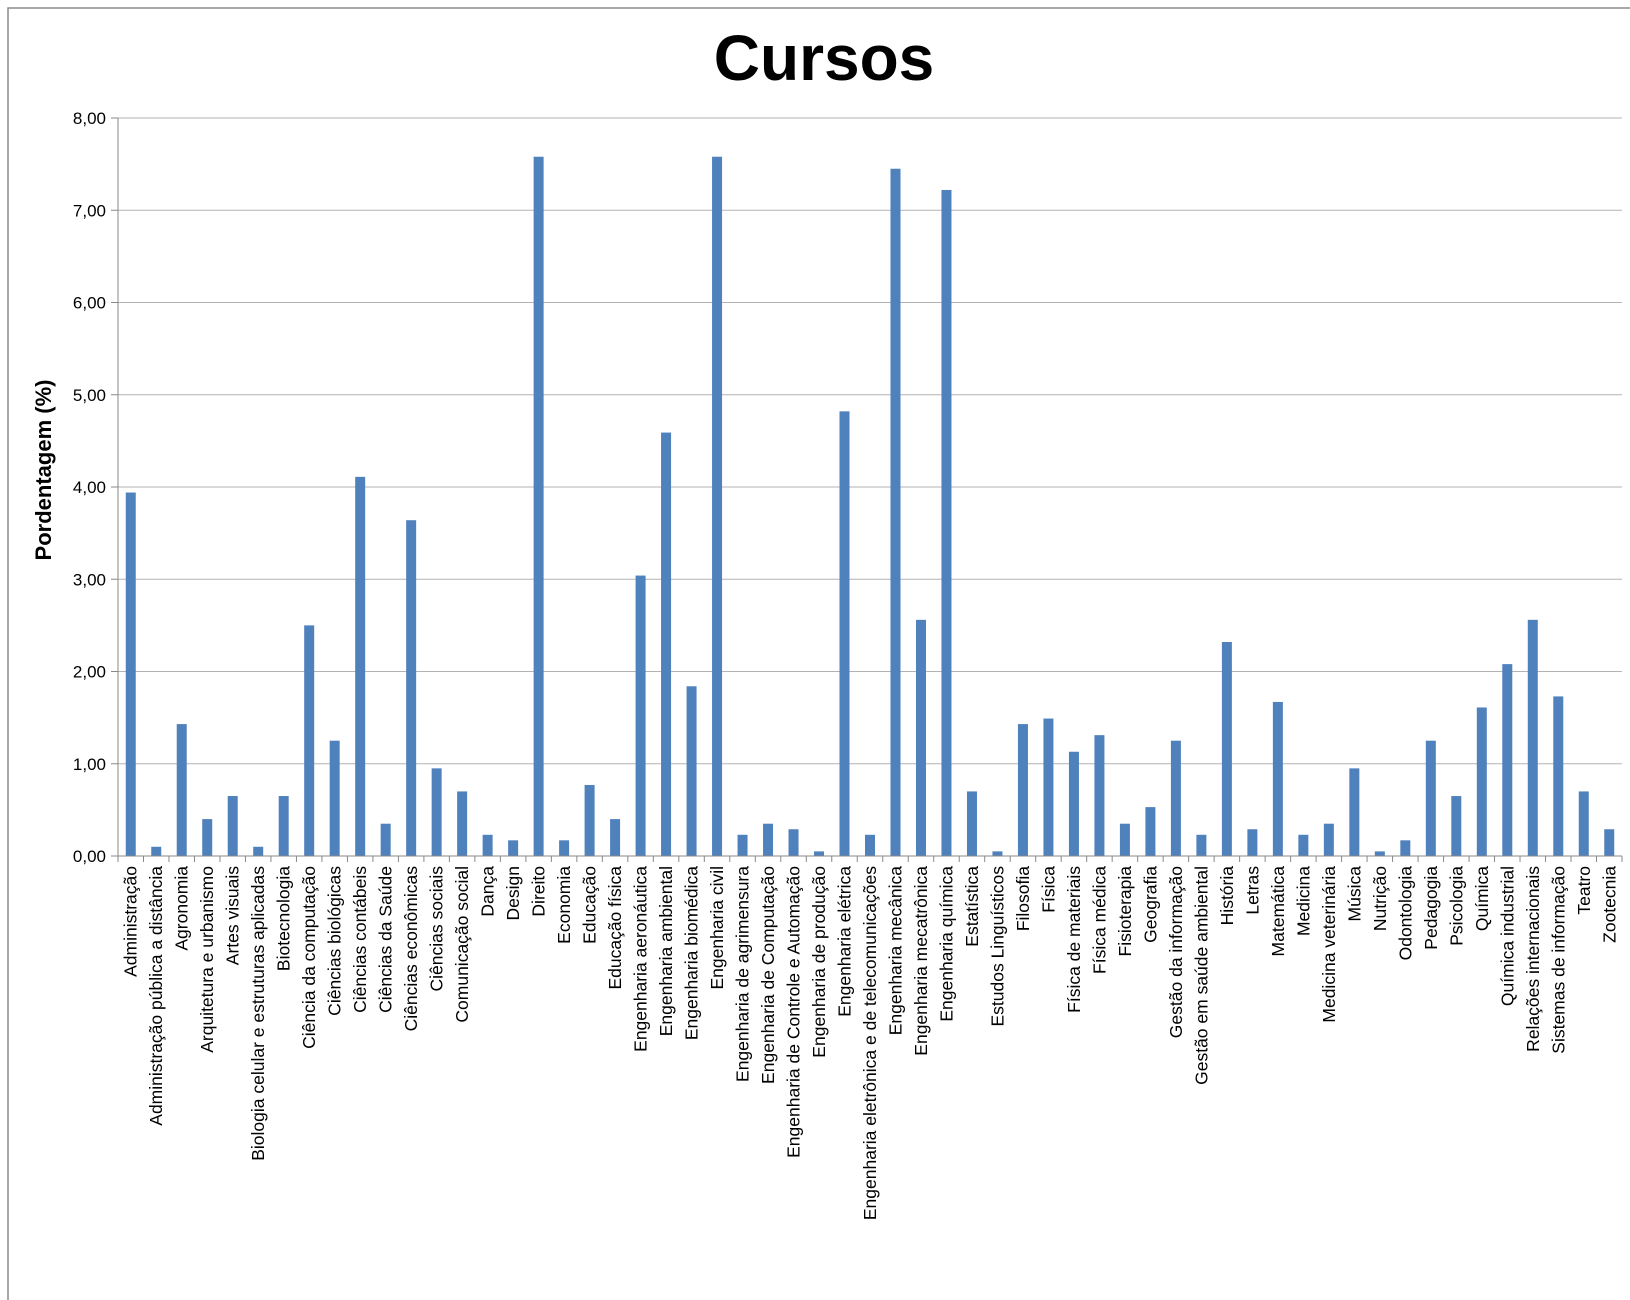  I want to click on x-category-label: Física, so click(1048, 889).